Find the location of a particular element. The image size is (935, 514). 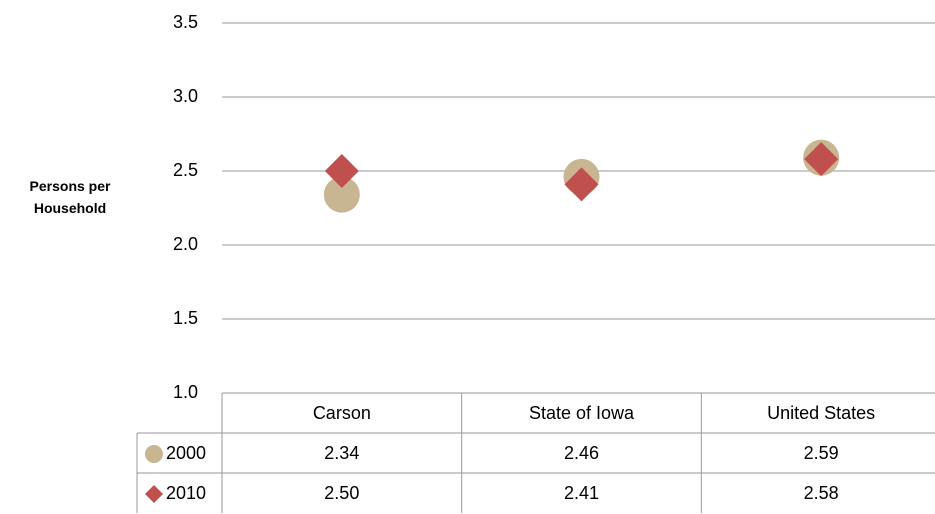

x-tick-label: Carson is located at coordinates (342, 413).